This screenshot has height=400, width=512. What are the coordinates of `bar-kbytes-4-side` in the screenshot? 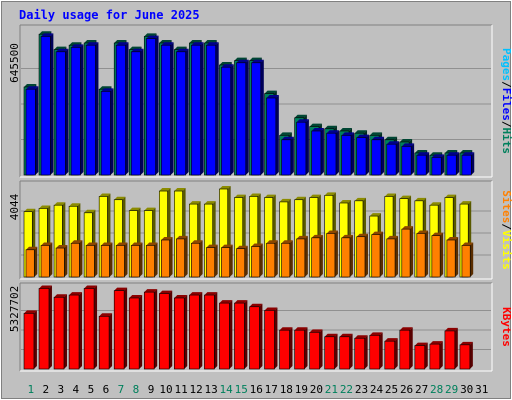 It's located at (81, 330).